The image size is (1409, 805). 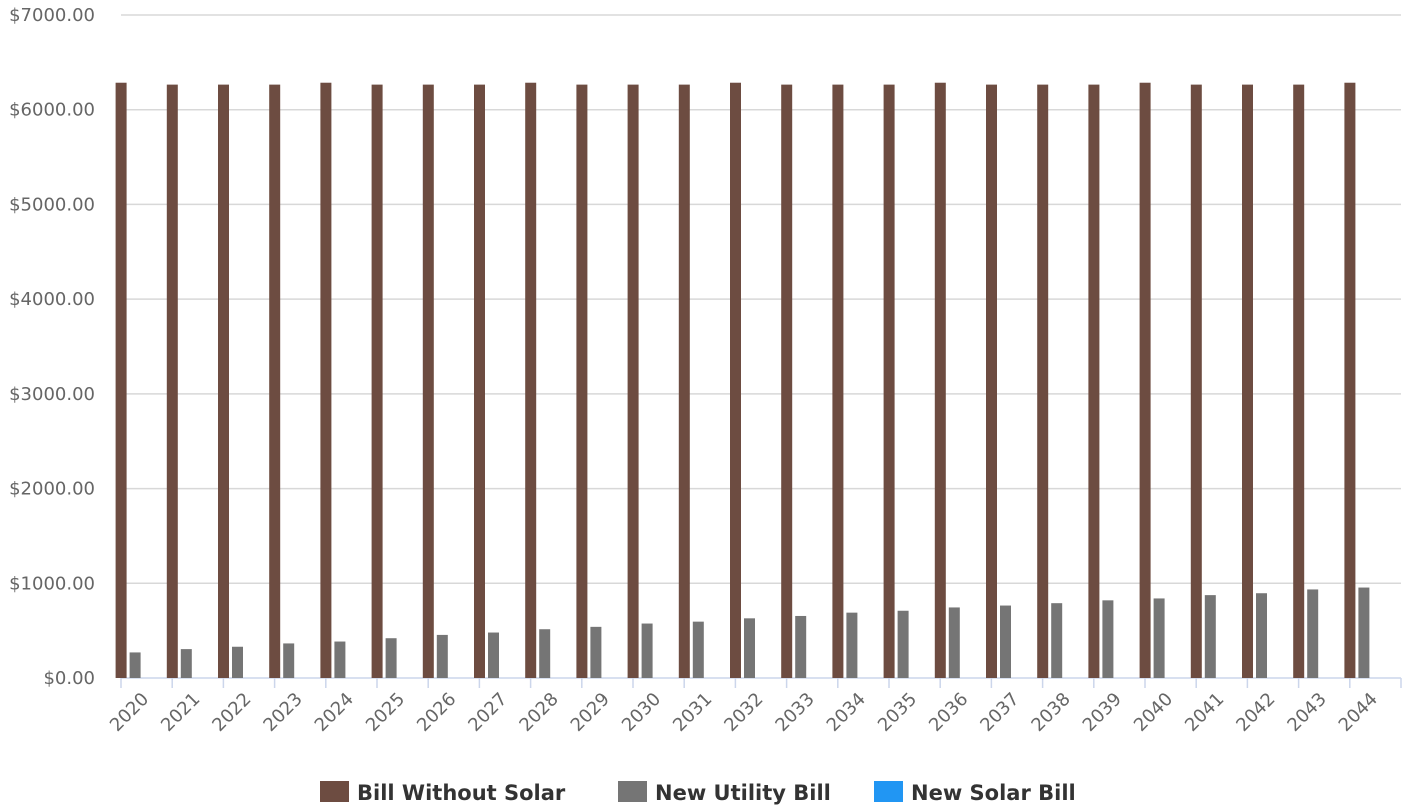 I want to click on legend-label: New Solar Bill, so click(x=993, y=793).